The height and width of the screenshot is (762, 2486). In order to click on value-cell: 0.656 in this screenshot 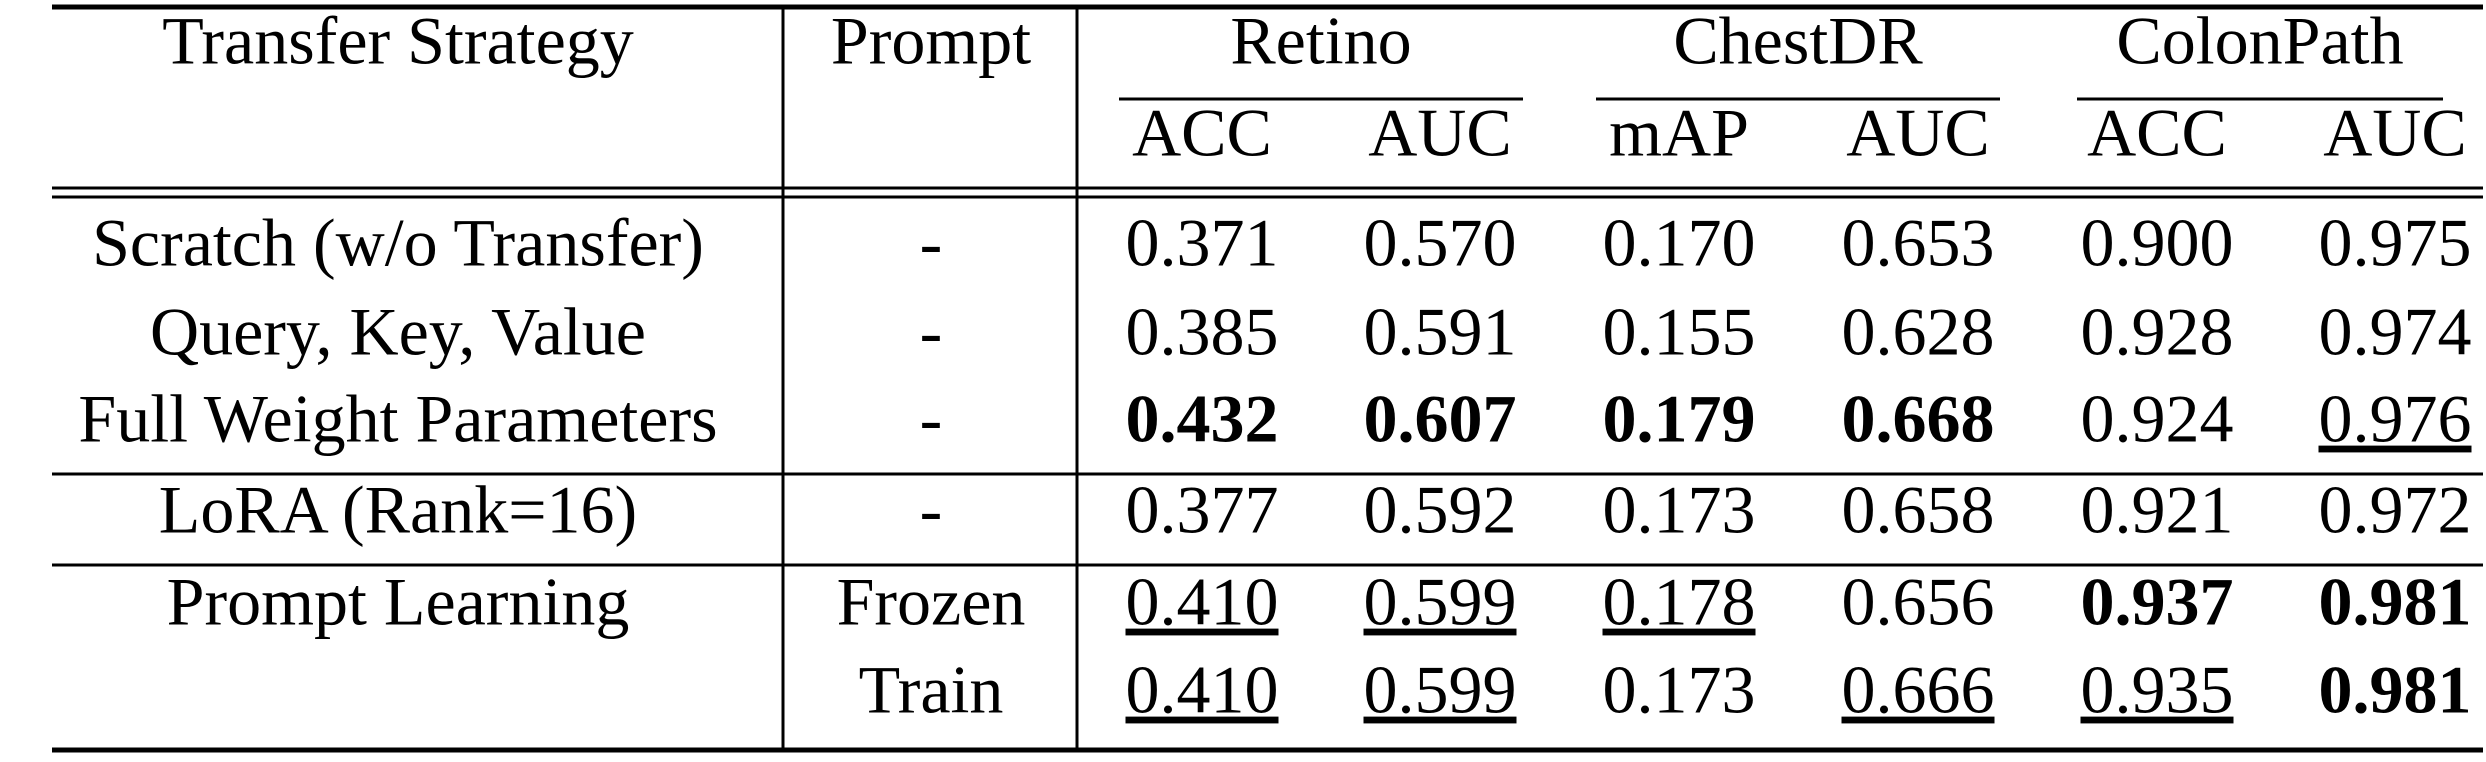, I will do `click(1918, 602)`.